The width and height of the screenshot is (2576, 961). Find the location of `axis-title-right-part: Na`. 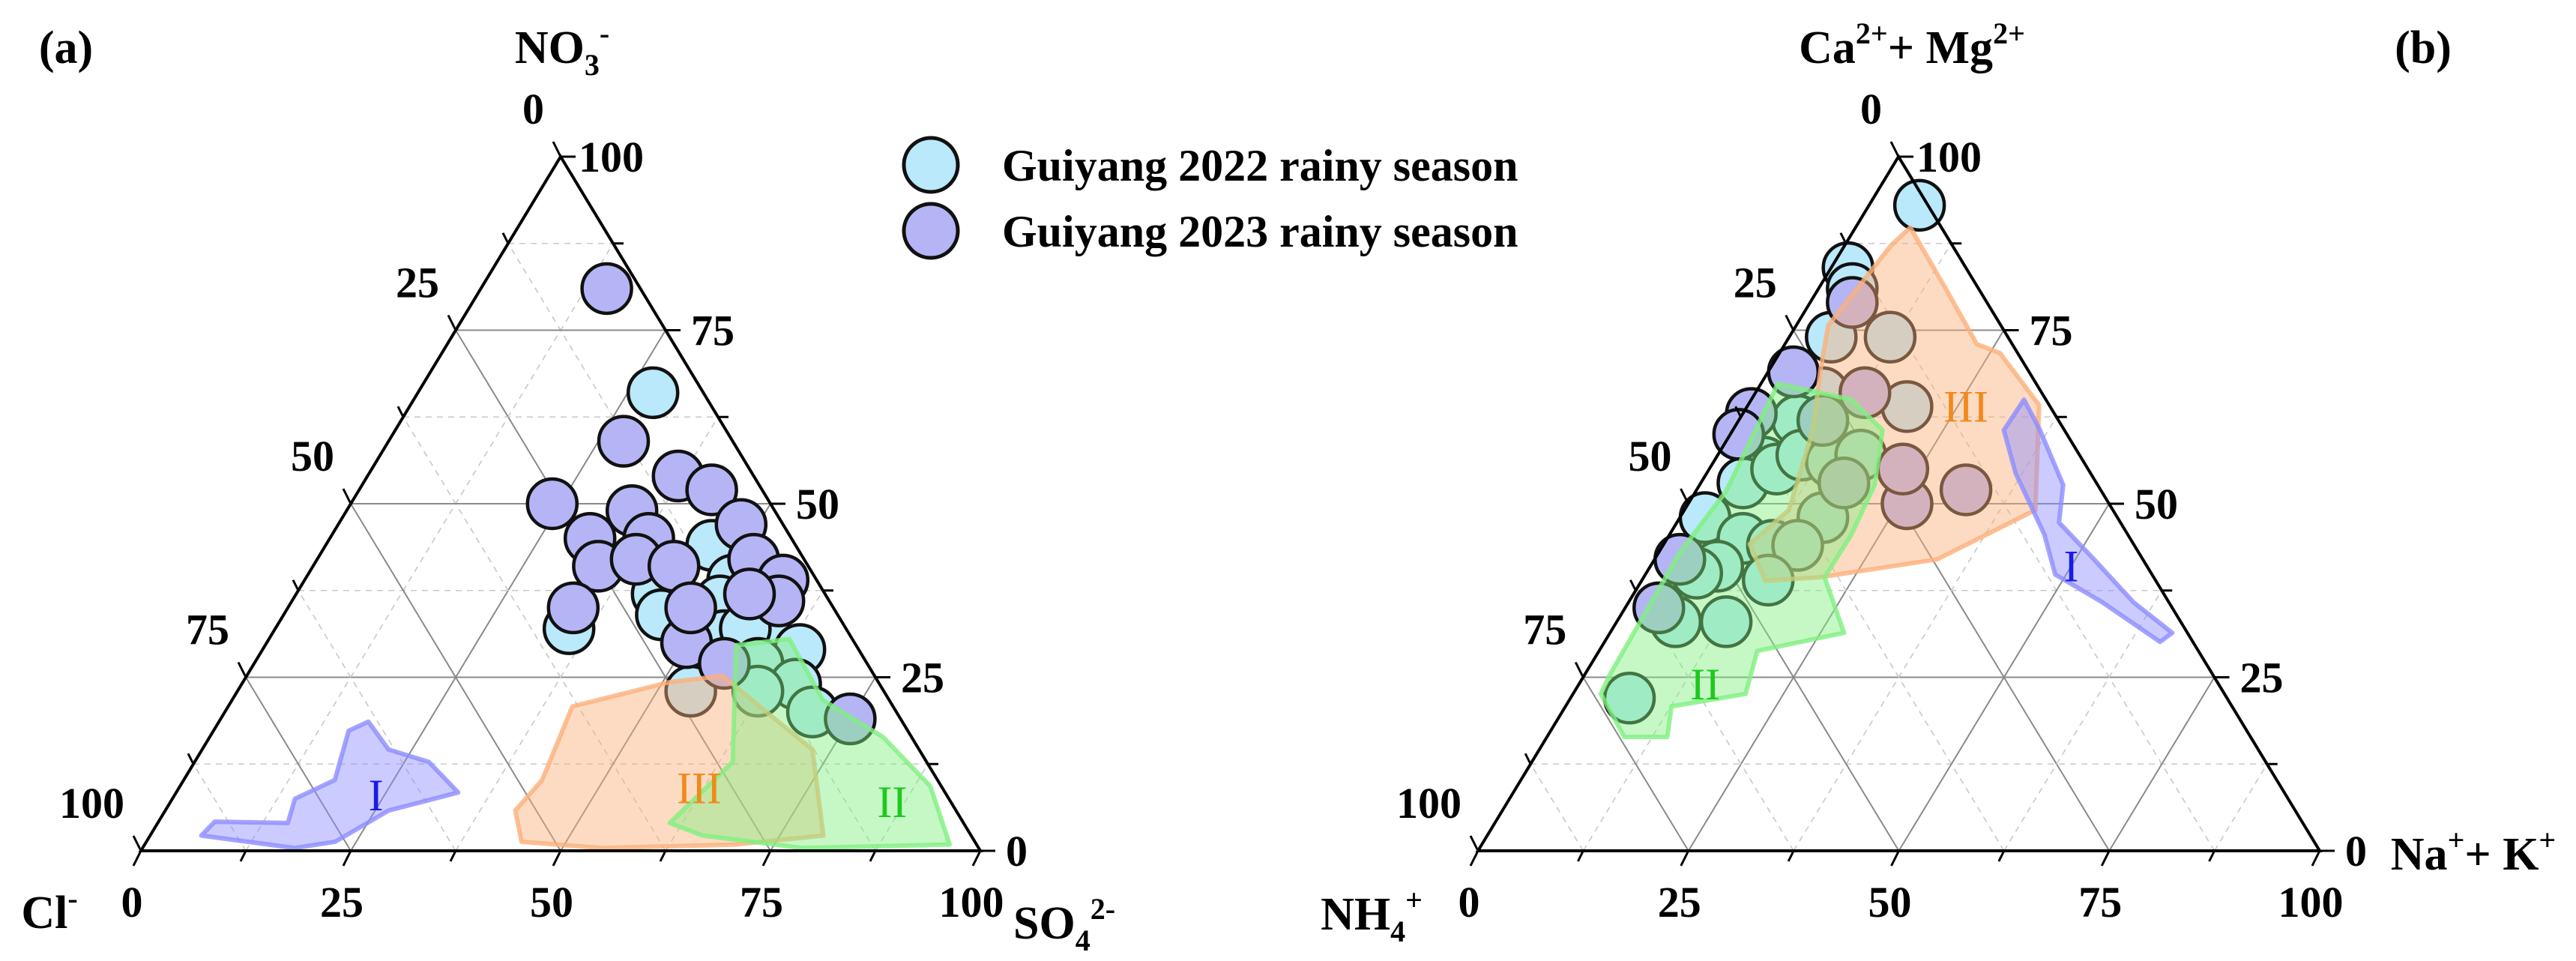

axis-title-right-part: Na is located at coordinates (2420, 855).